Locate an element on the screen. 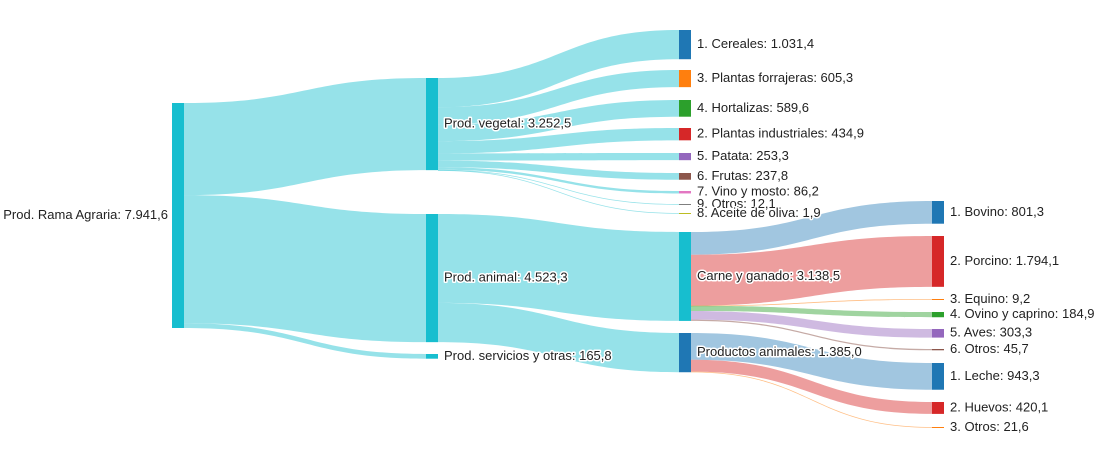  node-label: Carne y ganado: 3.138,5 is located at coordinates (768, 275).